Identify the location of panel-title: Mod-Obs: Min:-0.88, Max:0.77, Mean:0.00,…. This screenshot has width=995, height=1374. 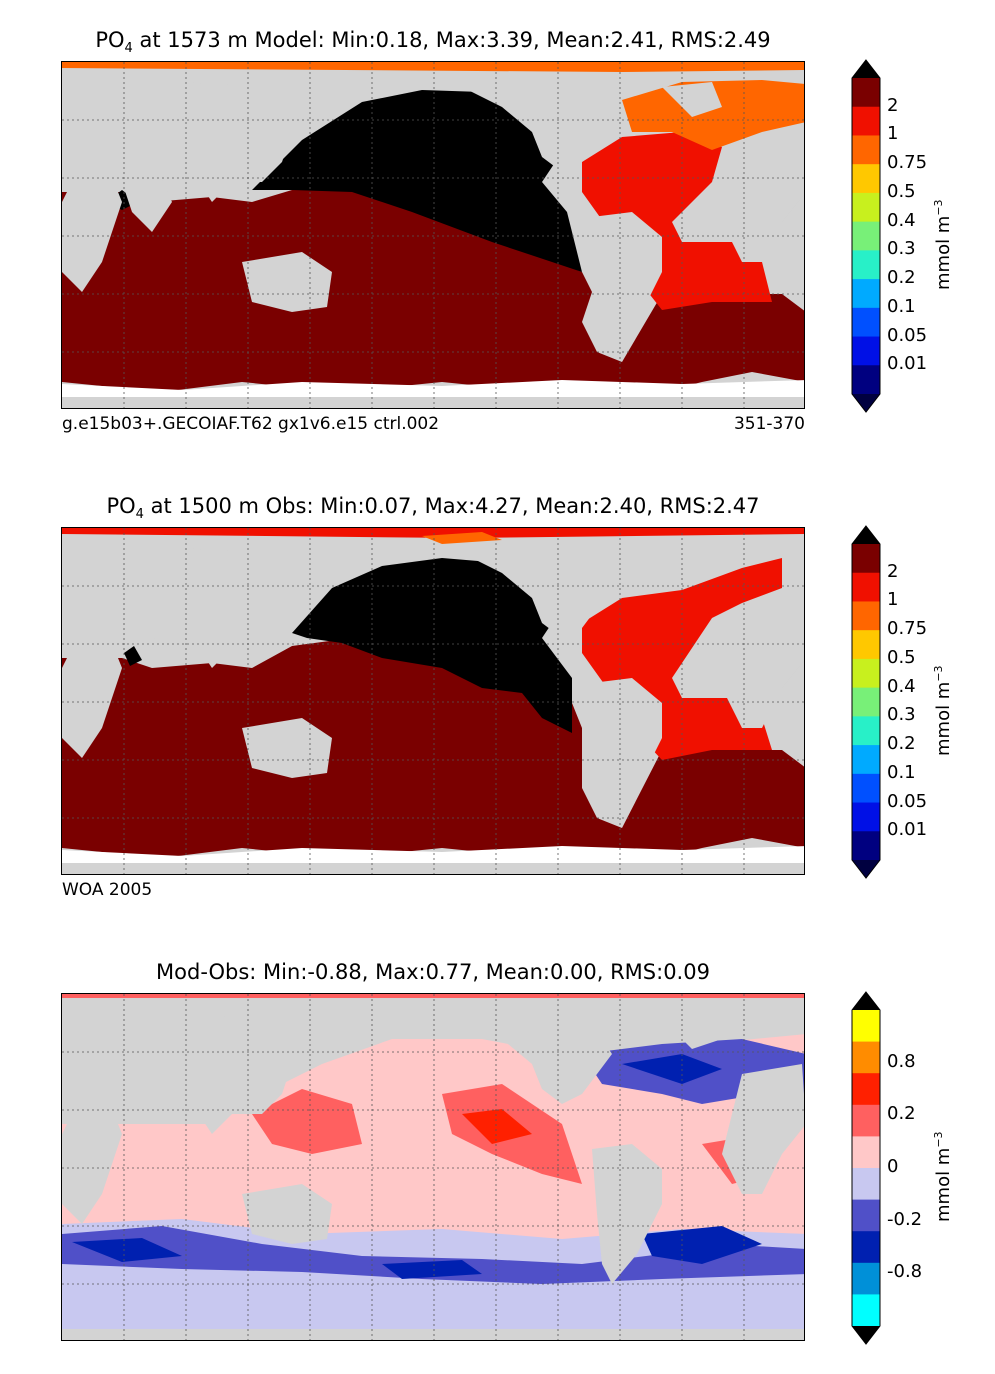
(433, 972).